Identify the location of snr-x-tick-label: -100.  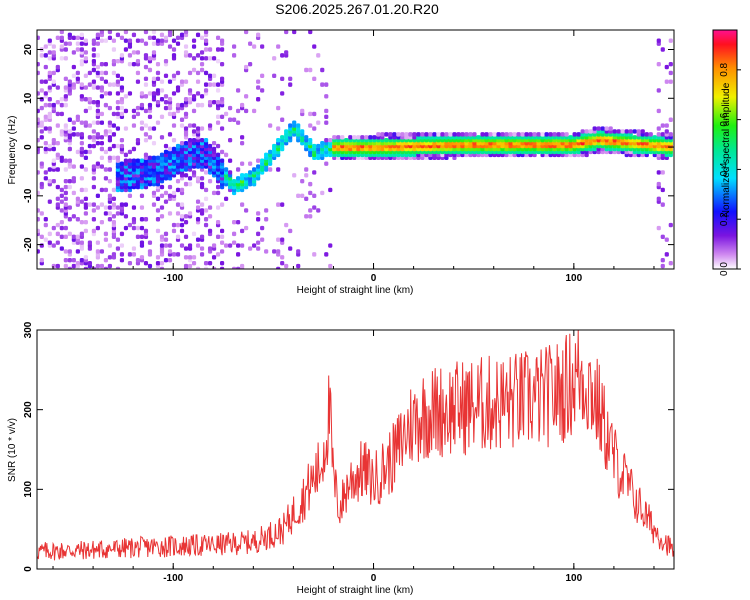
(173, 578).